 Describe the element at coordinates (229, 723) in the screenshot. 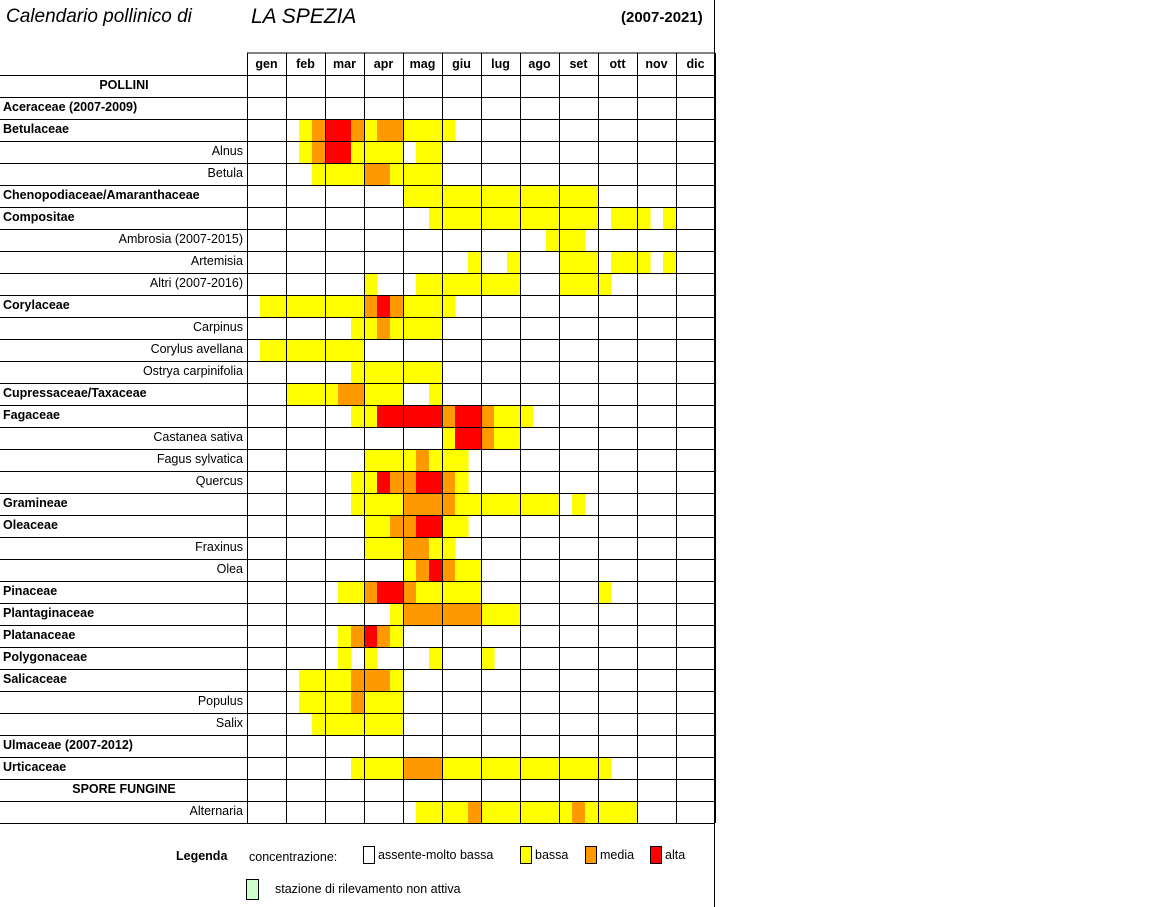

I see `row-label: Salix` at that location.